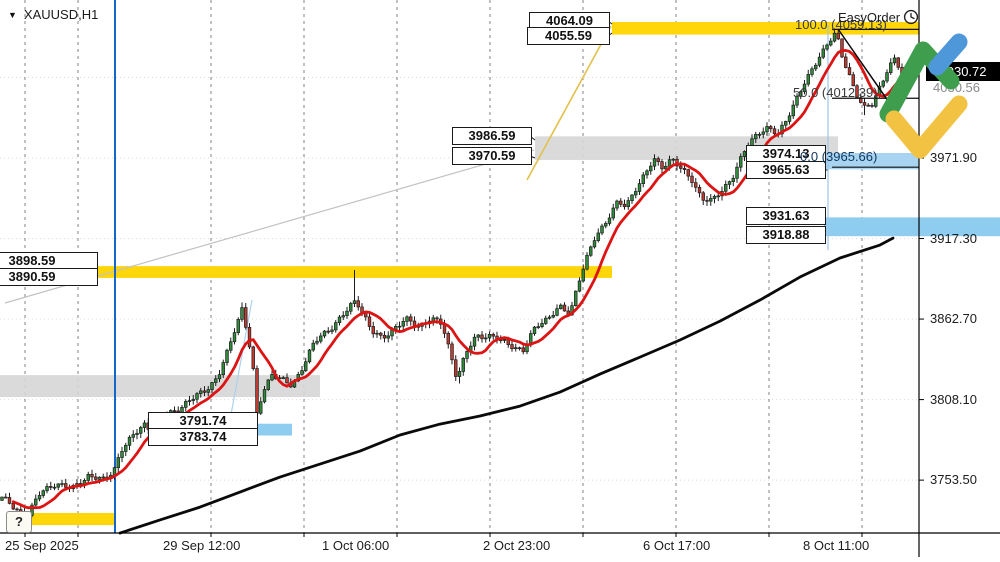  Describe the element at coordinates (12, 14) in the screenshot. I see `chevron-down-icon: ▼` at that location.